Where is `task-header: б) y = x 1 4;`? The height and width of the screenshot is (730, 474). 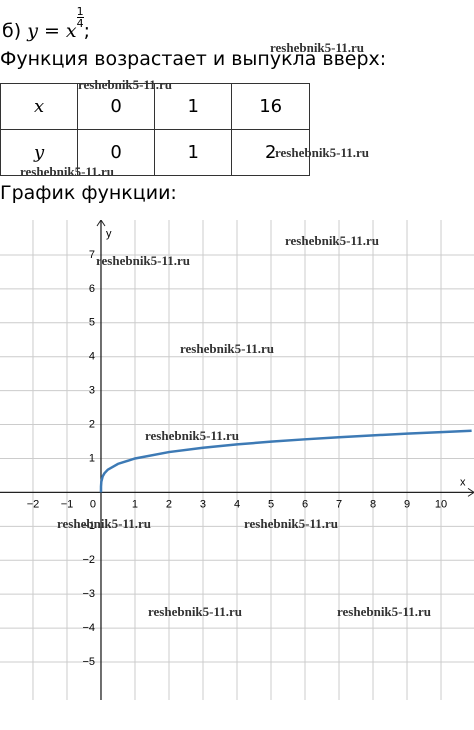
task-header: б) y = x 1 4; is located at coordinates (46, 24).